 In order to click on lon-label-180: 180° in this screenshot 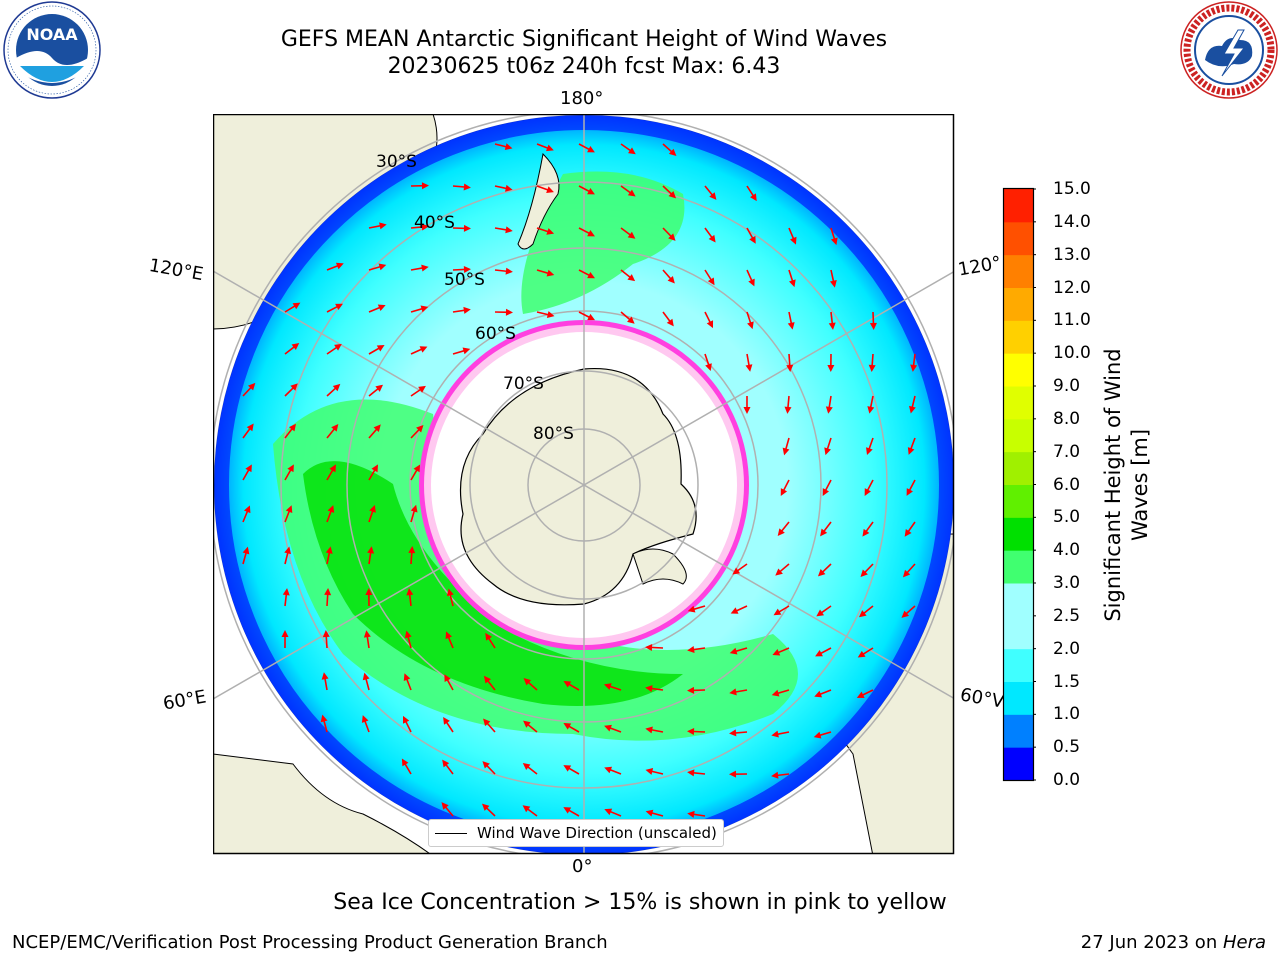, I will do `click(582, 98)`.